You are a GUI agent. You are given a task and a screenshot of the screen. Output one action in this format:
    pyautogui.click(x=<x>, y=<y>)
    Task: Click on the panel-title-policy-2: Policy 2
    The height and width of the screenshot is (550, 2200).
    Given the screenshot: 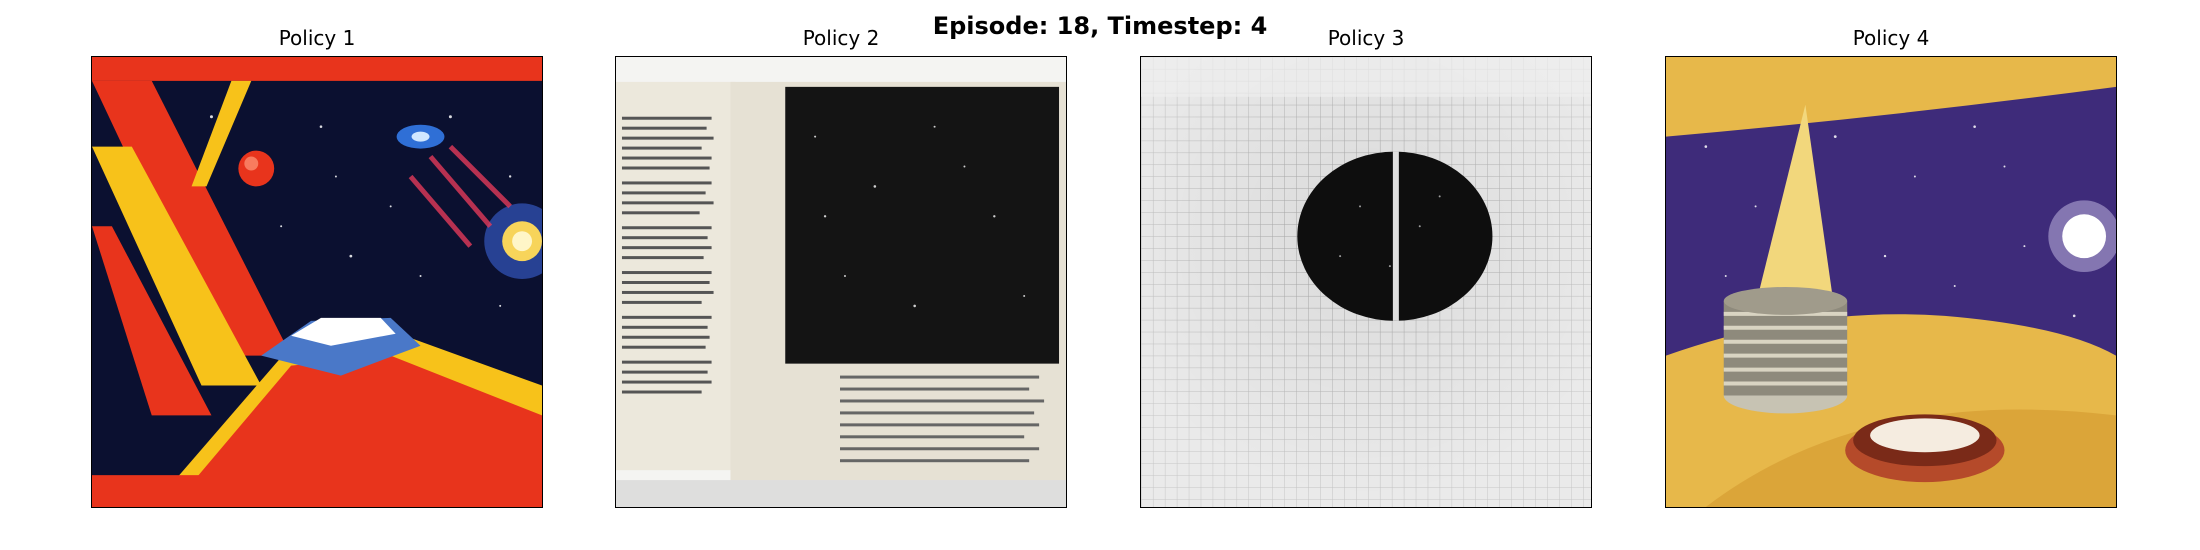 What is the action you would take?
    pyautogui.click(x=841, y=38)
    